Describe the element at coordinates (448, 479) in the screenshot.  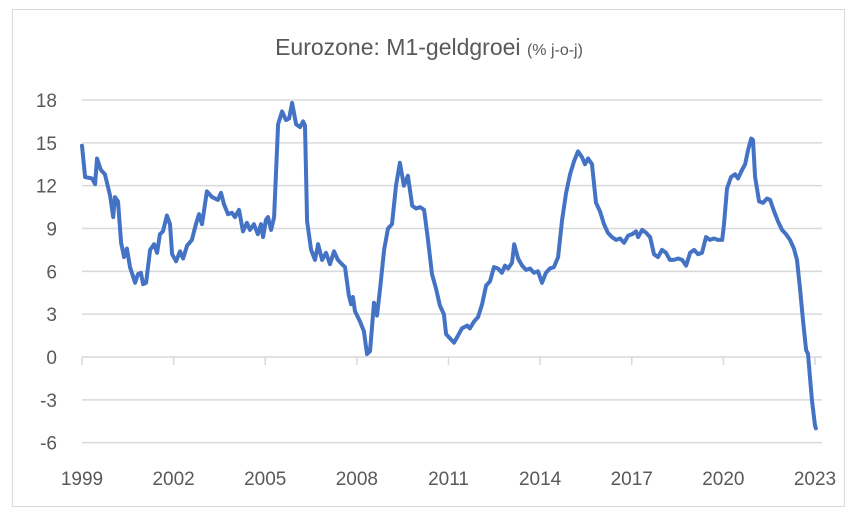
I see `x-tick-label: 2011` at that location.